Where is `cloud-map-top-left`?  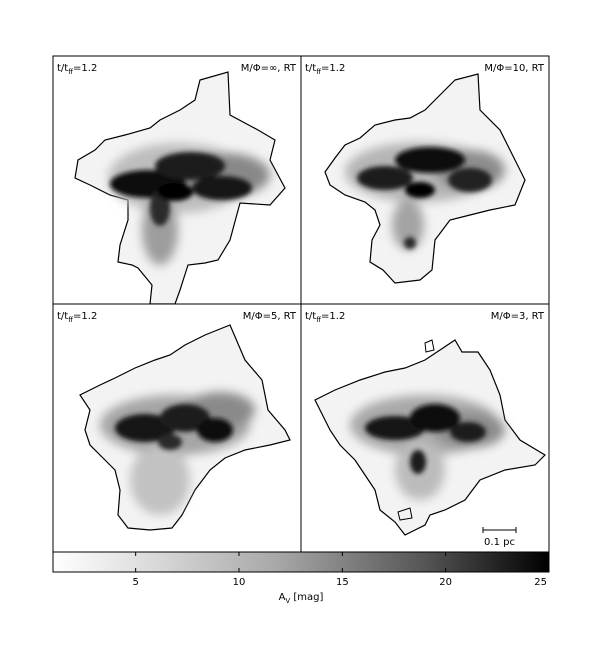
cloud-map-top-left is located at coordinates (180, 187).